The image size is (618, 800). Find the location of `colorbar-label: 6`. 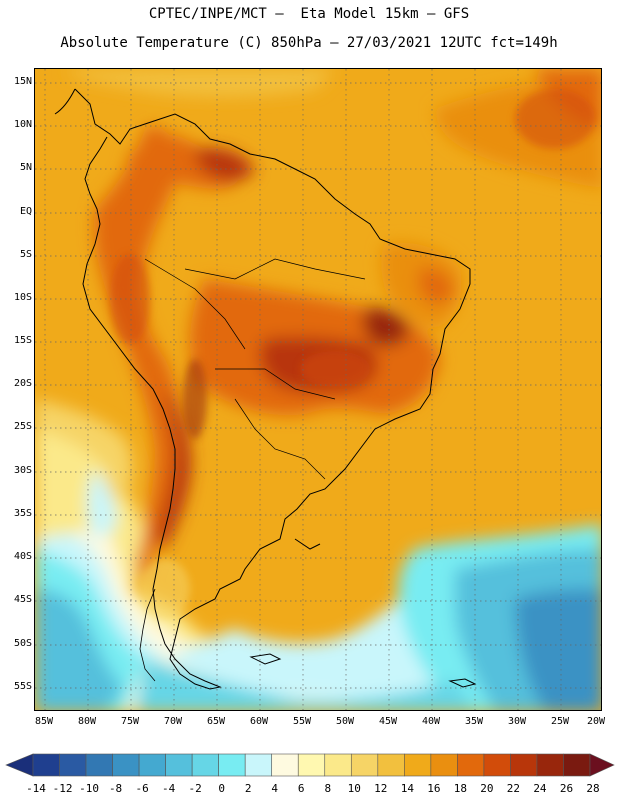

colorbar-label: 6 is located at coordinates (301, 788).